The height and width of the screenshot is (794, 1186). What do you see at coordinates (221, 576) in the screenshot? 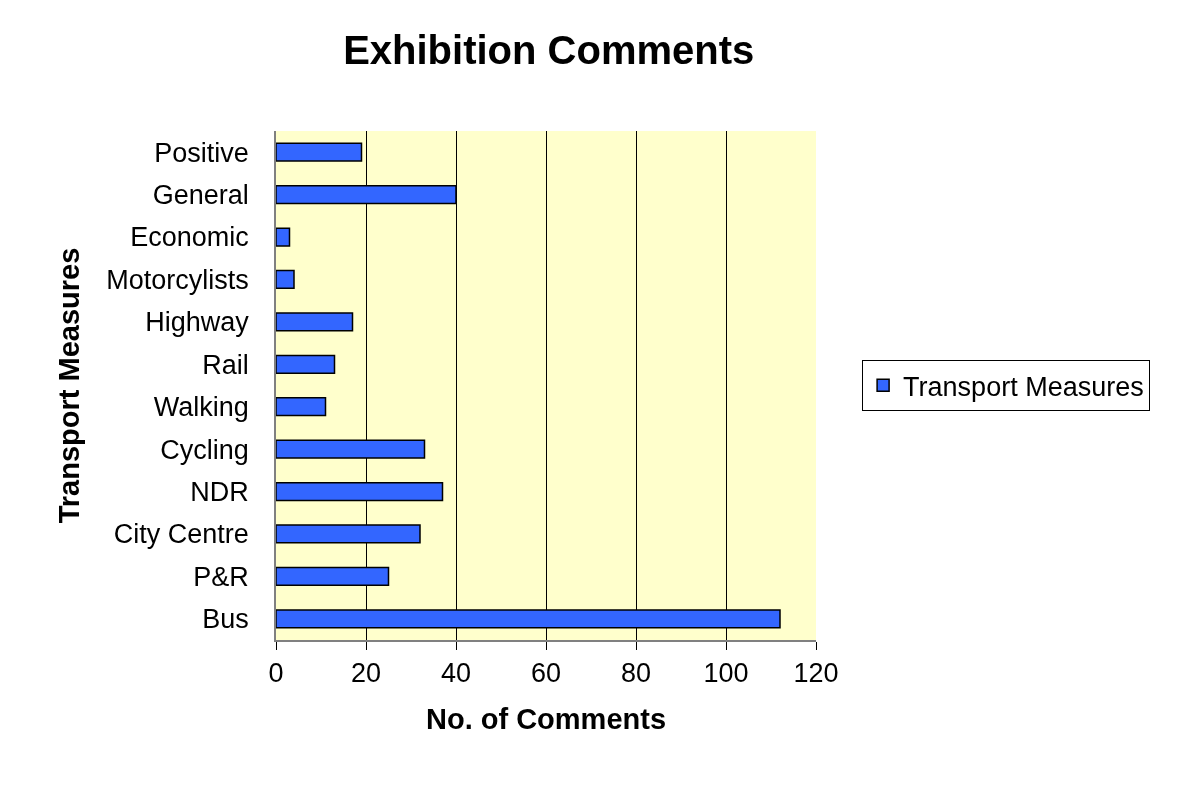
I see `y-tick-label: P&R` at bounding box center [221, 576].